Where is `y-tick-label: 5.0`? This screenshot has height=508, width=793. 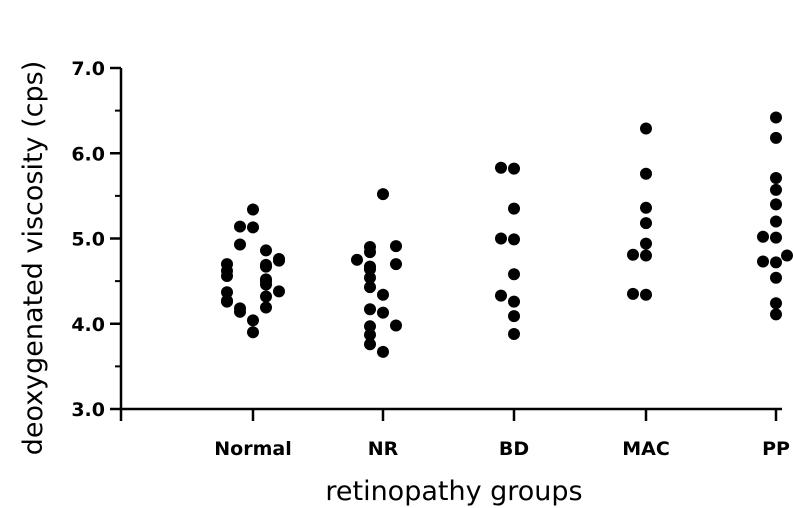
y-tick-label: 5.0 is located at coordinates (88, 240).